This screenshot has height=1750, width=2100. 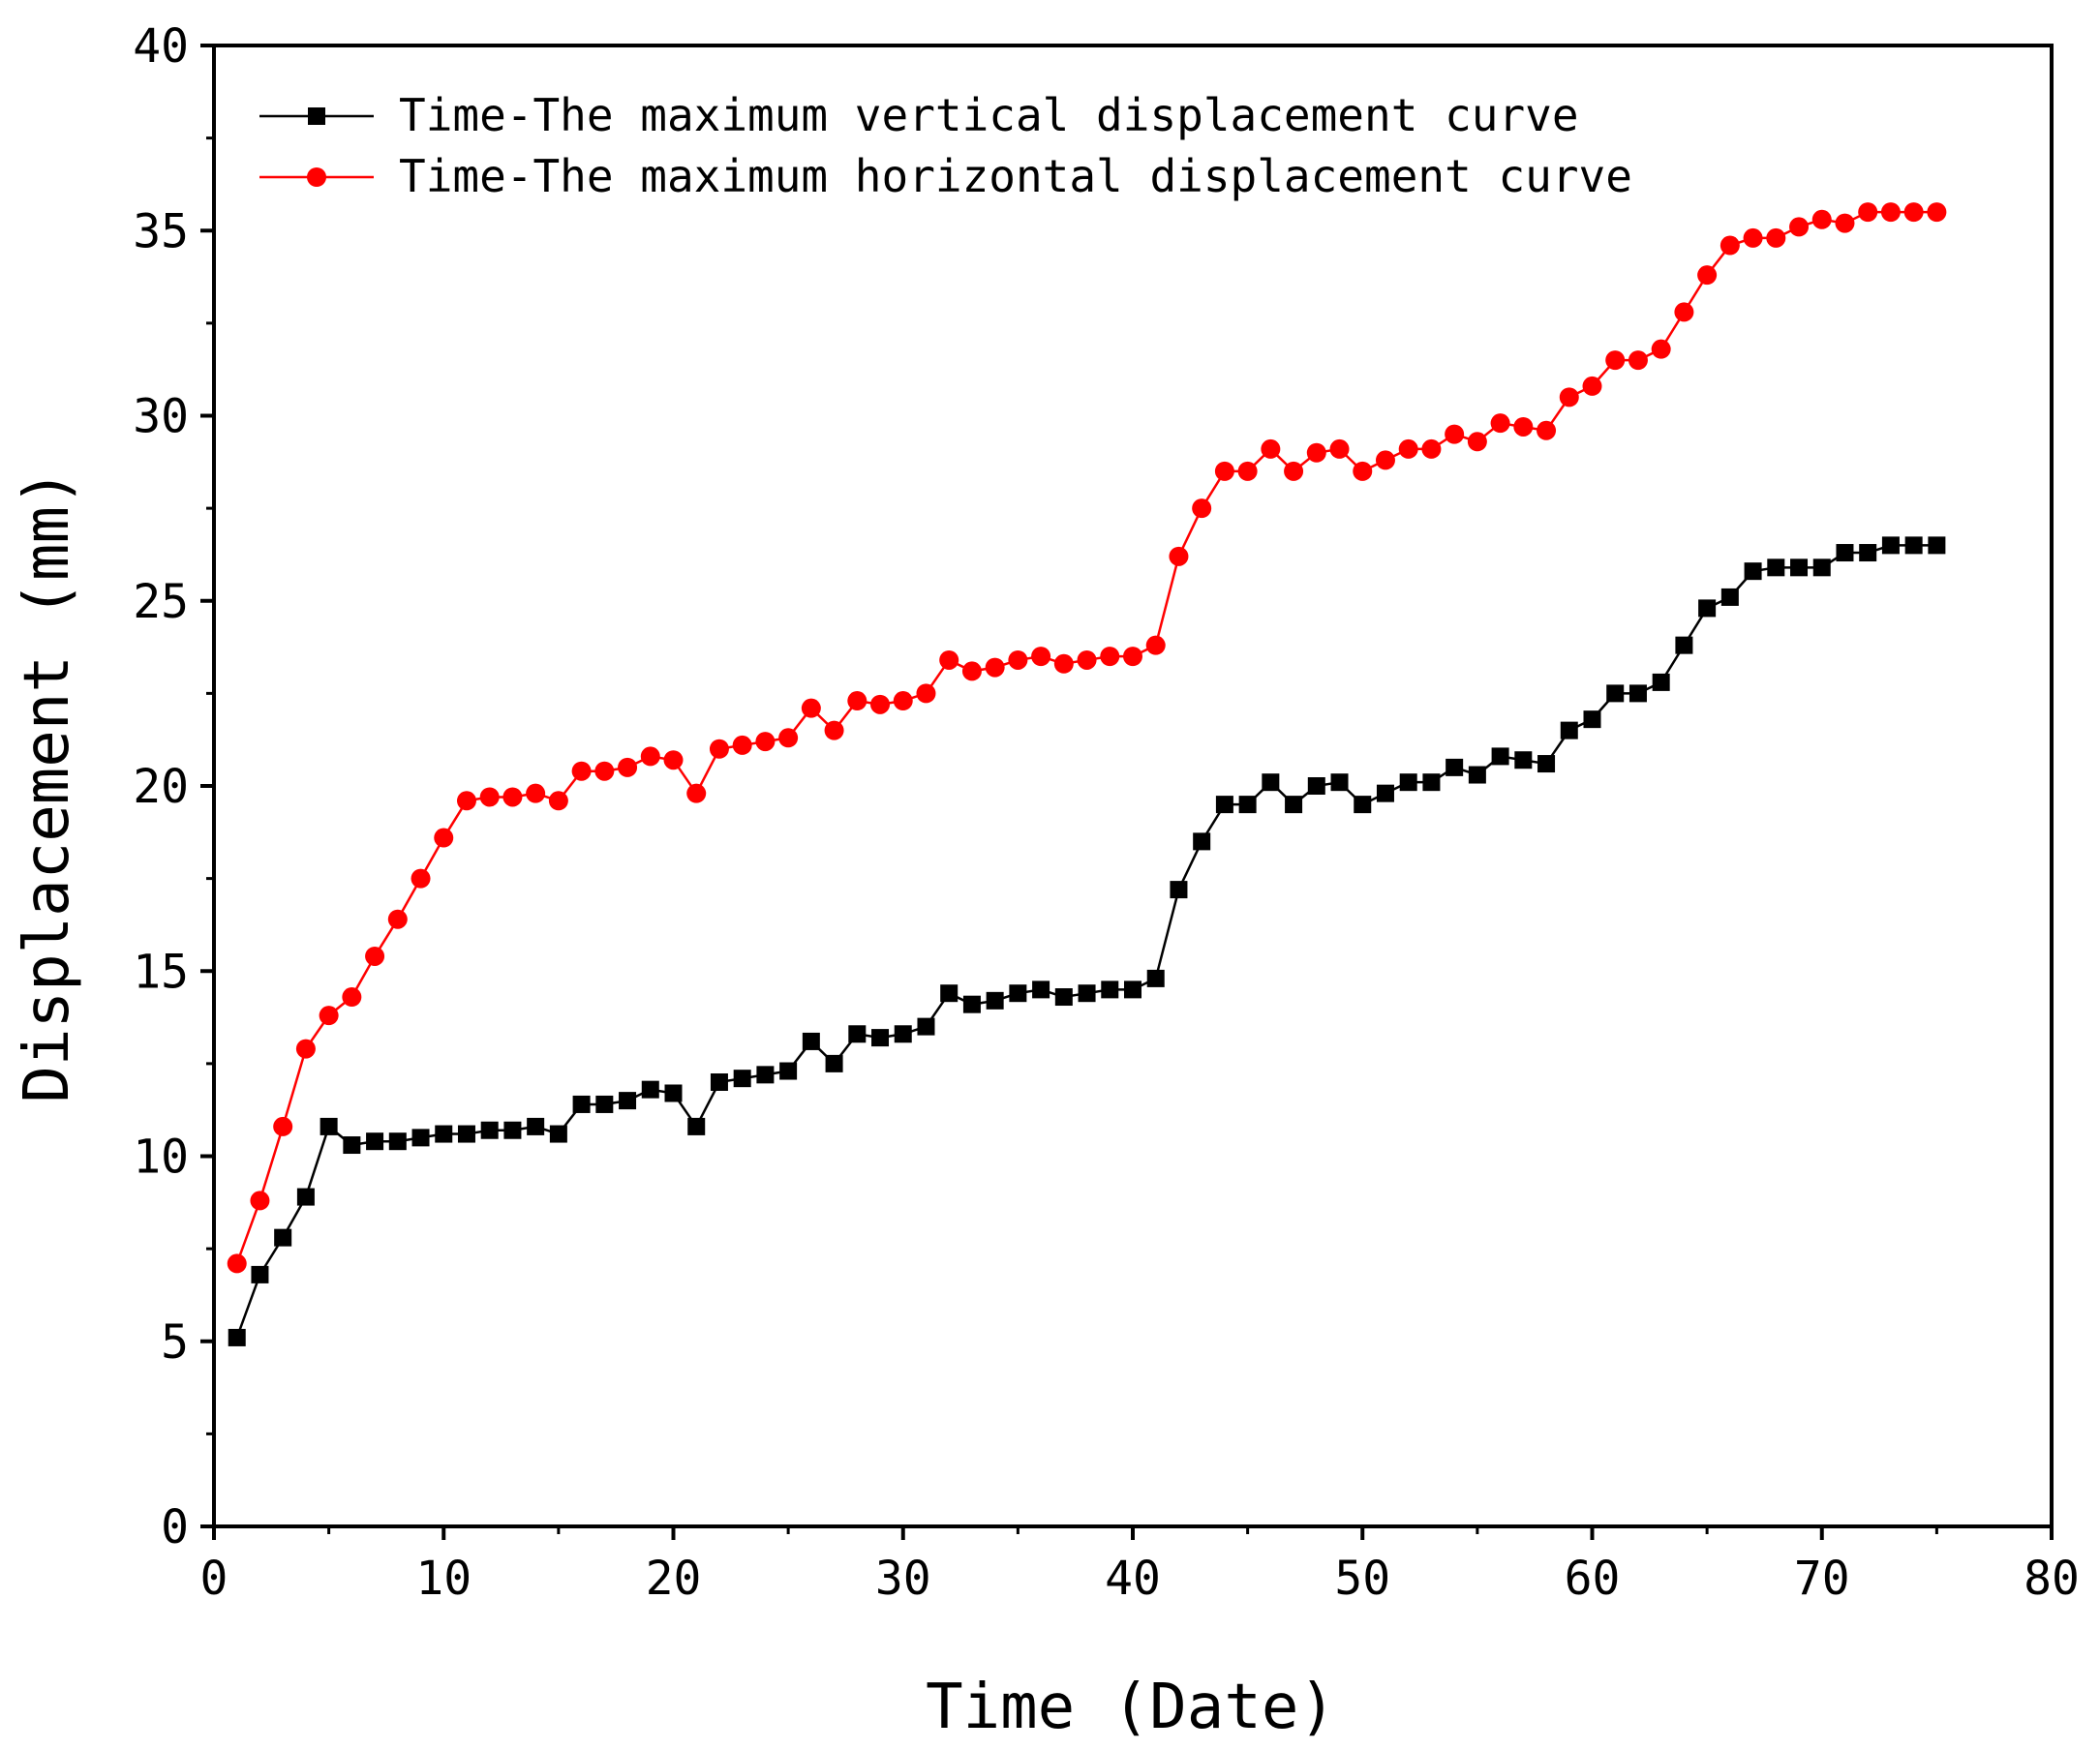 What do you see at coordinates (214, 1579) in the screenshot?
I see `x-tick-label: 0` at bounding box center [214, 1579].